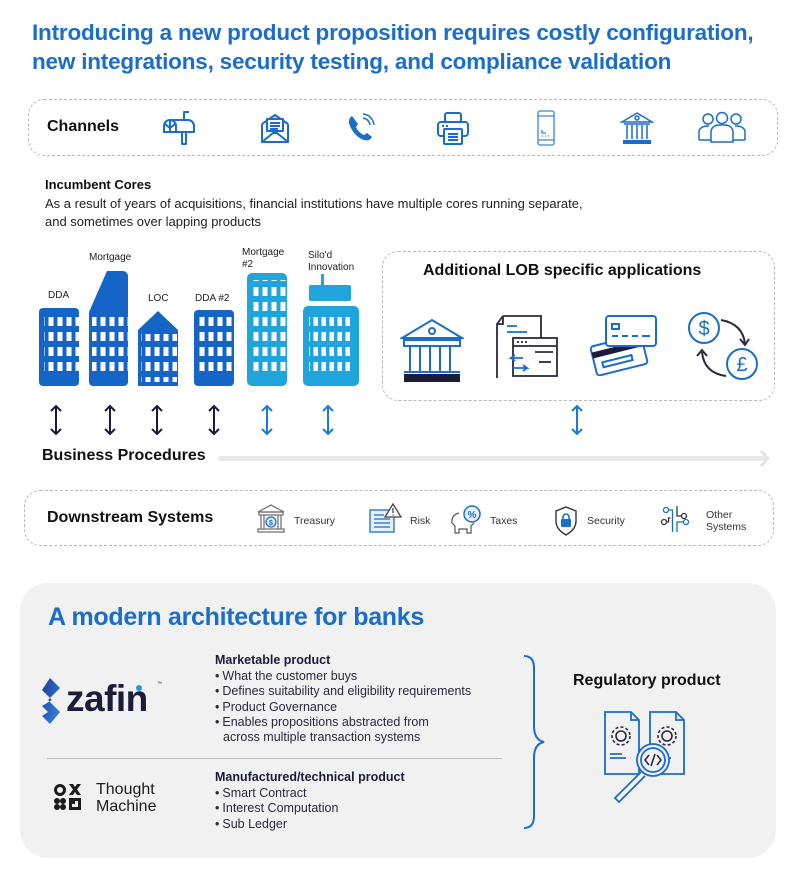  Describe the element at coordinates (179, 128) in the screenshot. I see `mailbox-icon` at that location.